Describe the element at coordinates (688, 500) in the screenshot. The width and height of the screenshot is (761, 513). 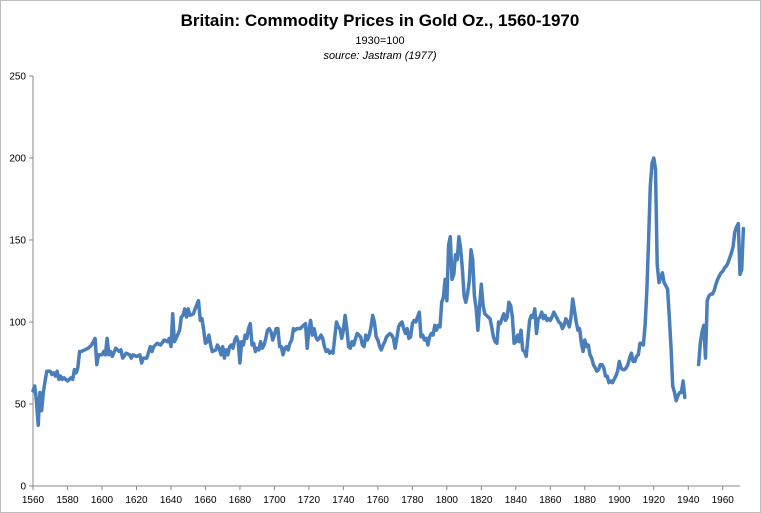
I see `x-tick-label: 1940` at that location.